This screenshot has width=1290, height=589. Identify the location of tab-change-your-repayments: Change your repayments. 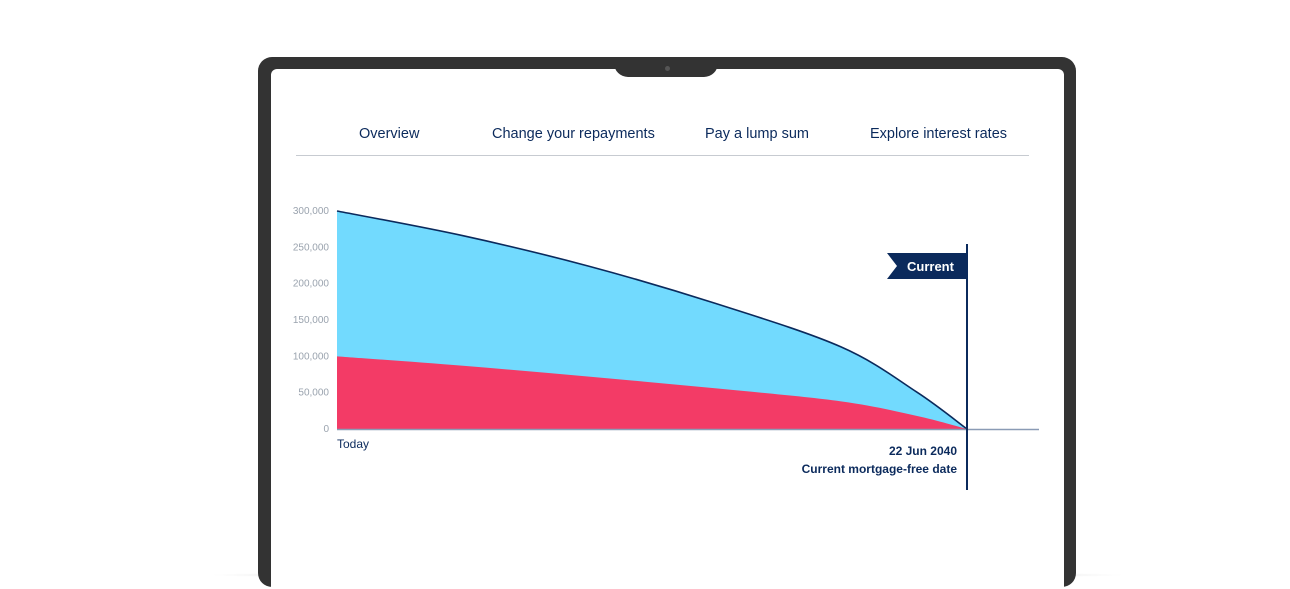
(573, 134).